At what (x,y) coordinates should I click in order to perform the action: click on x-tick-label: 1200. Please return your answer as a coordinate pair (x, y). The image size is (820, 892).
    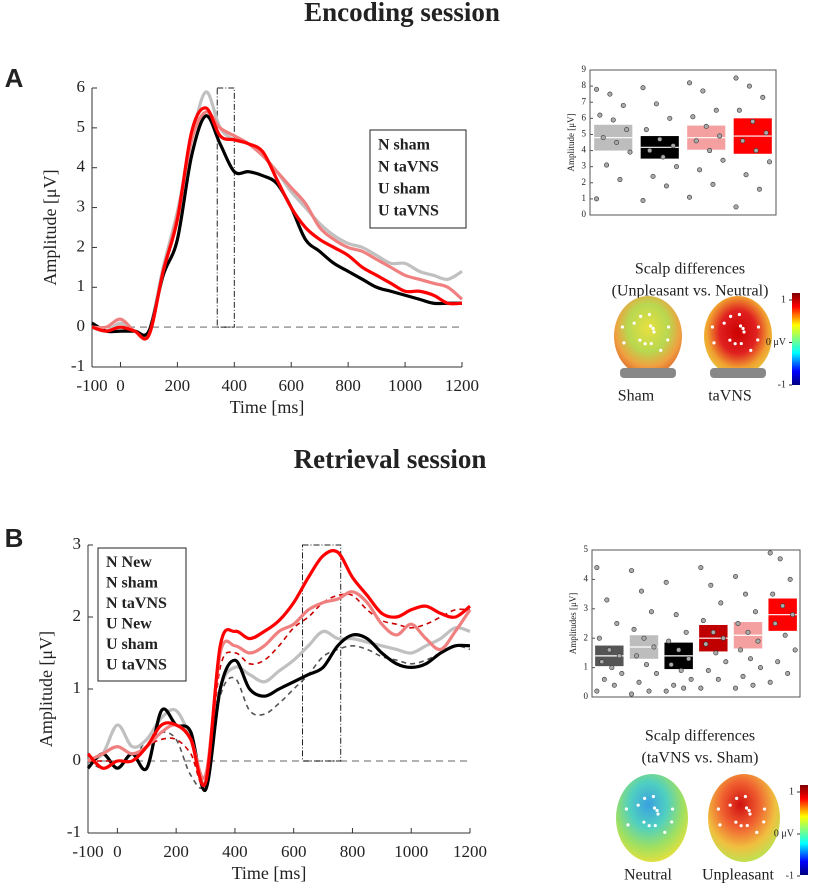
    Looking at the image, I should click on (462, 385).